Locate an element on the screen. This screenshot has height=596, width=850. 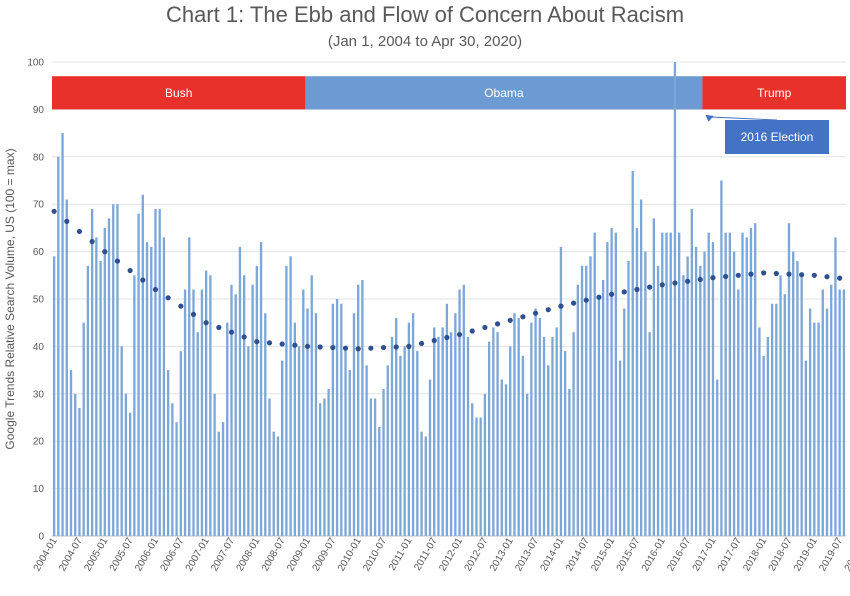
y-tick-label: 0 is located at coordinates (41, 537).